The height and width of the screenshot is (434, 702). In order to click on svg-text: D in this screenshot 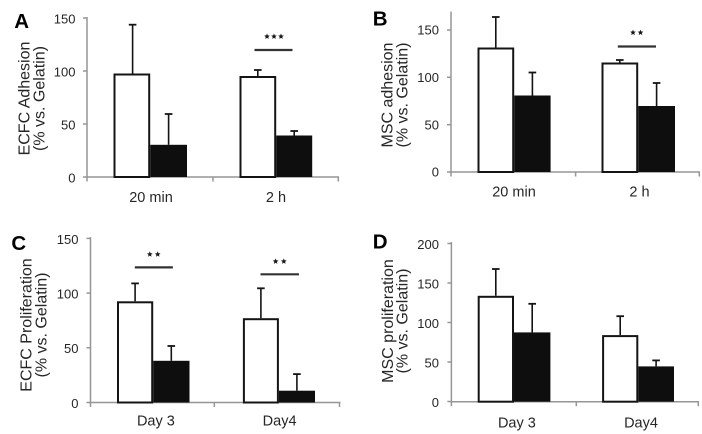, I will do `click(380, 242)`.